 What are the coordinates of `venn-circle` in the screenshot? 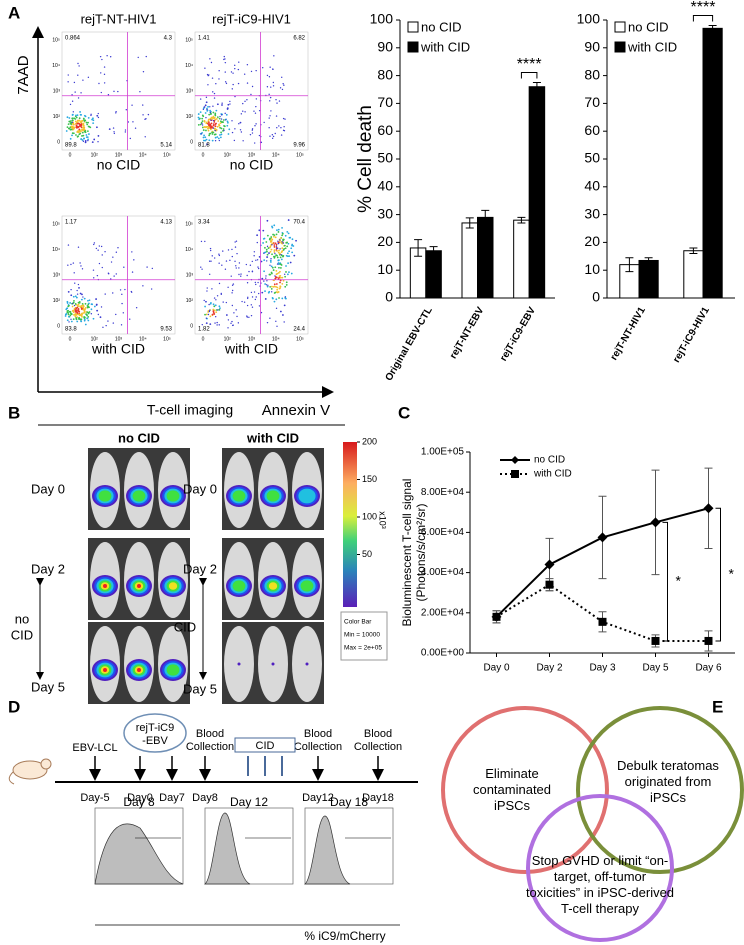 It's located at (660, 790).